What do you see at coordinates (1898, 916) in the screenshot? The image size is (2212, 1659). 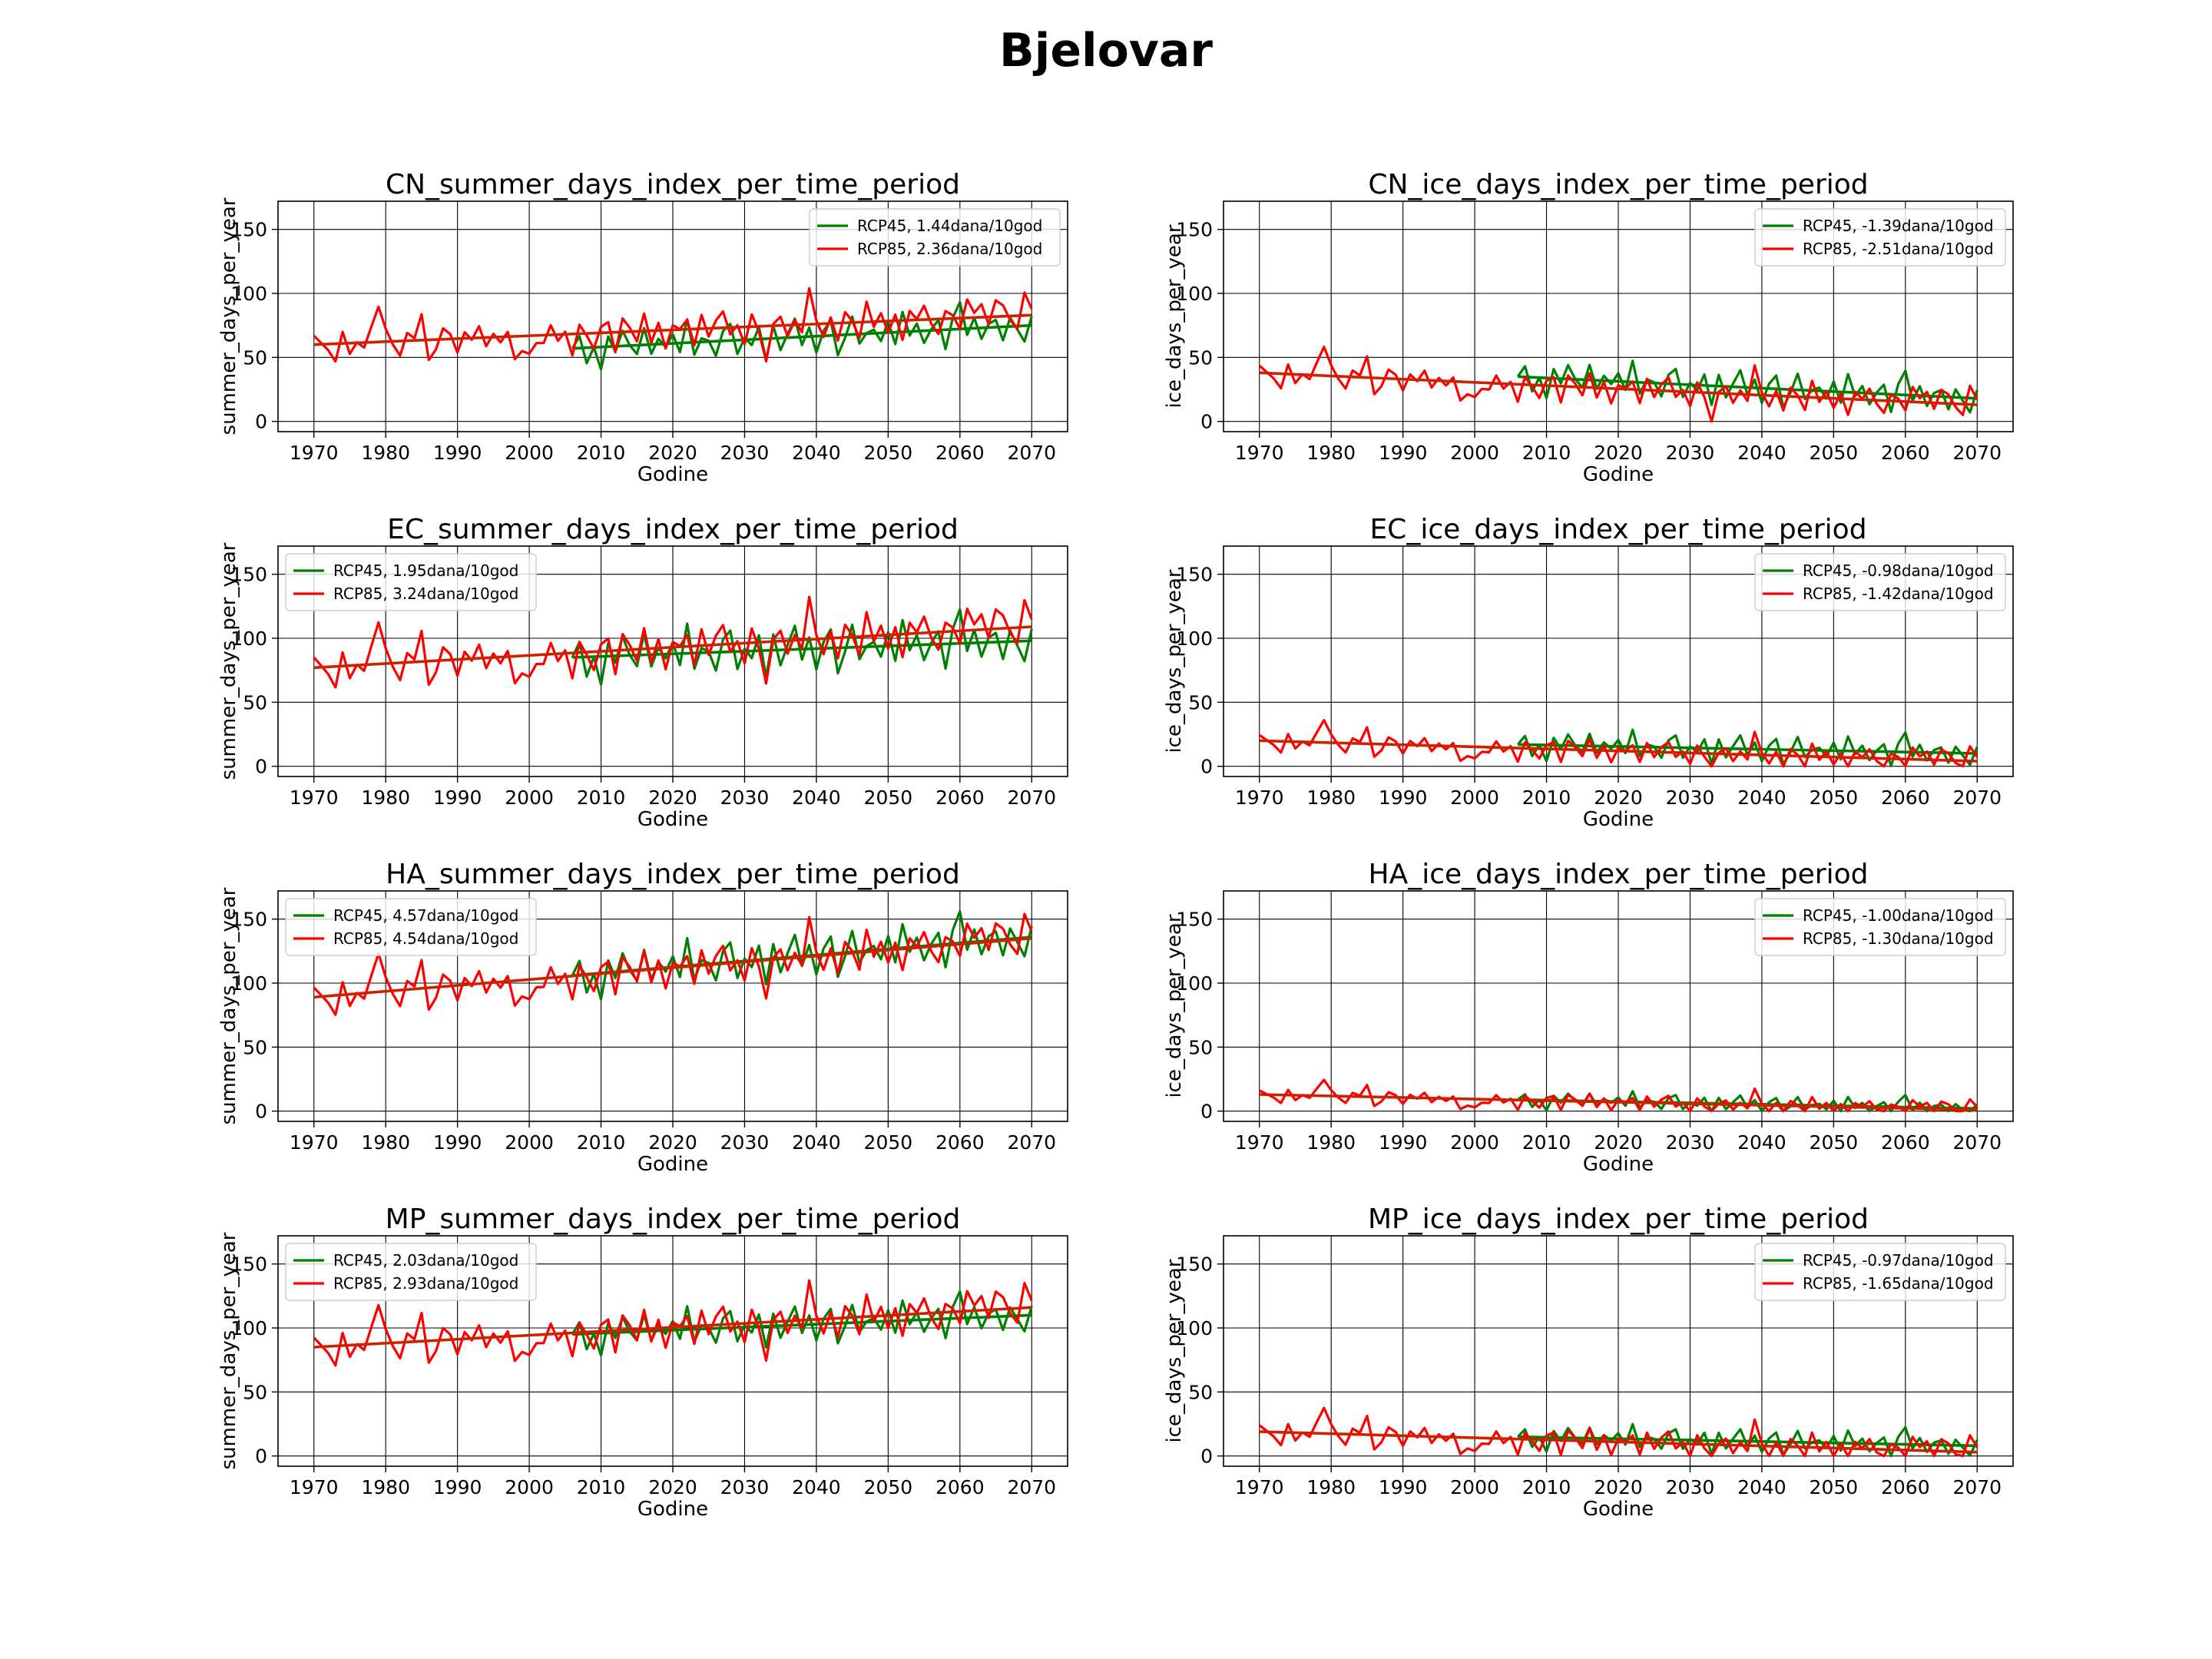 I see `legend-label-rcp45: RCP45, -1.00dana/10god` at bounding box center [1898, 916].